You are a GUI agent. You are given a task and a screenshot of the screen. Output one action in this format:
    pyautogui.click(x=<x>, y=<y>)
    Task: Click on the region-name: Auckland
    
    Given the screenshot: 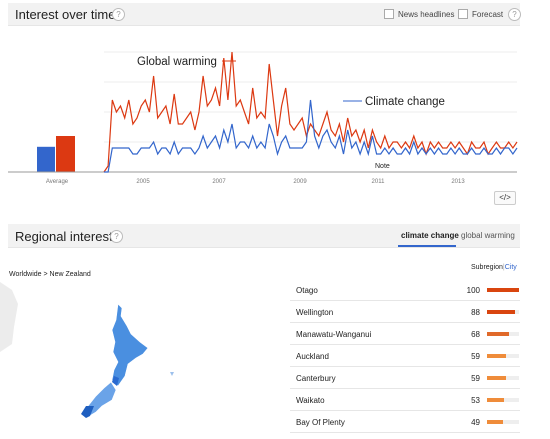 What is the action you would take?
    pyautogui.click(x=312, y=356)
    